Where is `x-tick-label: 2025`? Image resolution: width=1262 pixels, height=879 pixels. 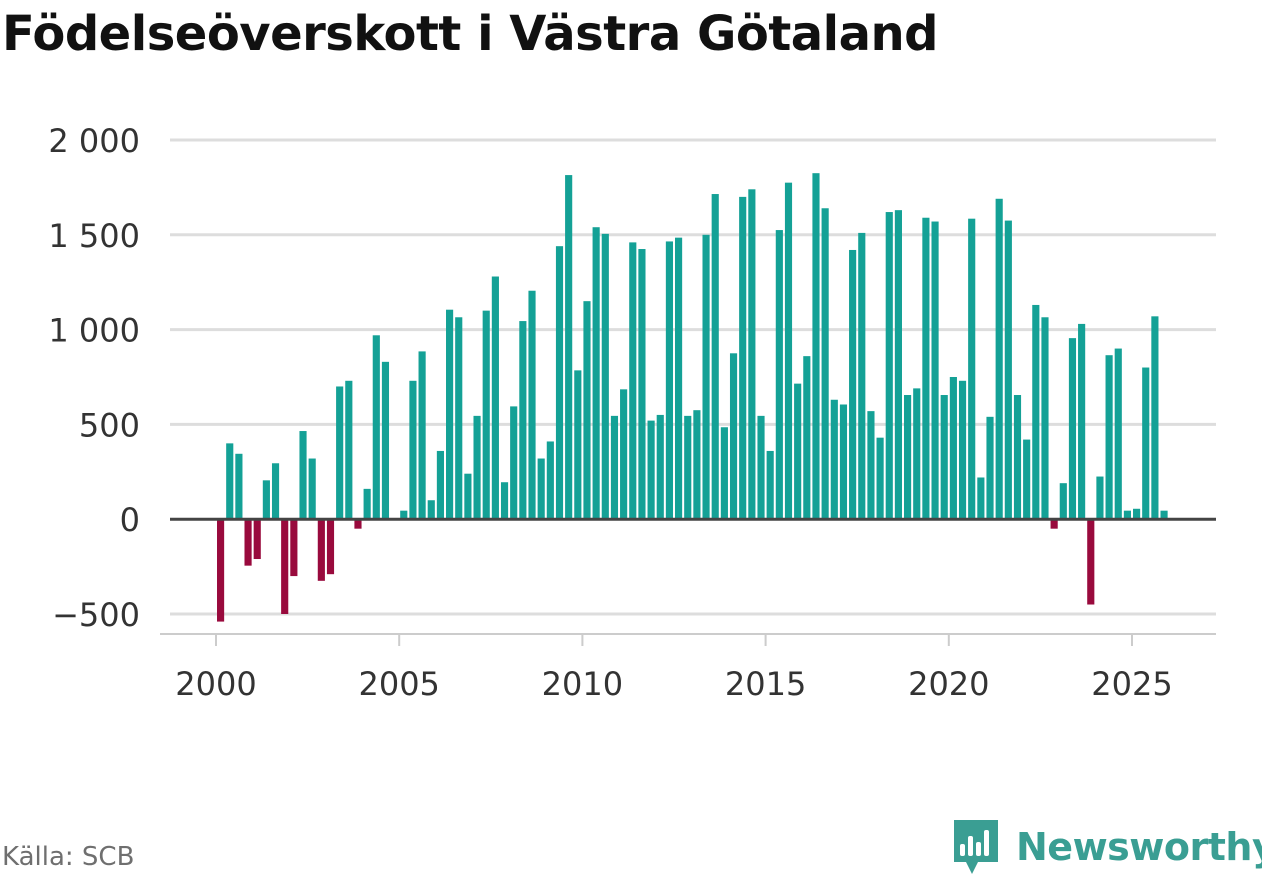 x-tick-label: 2025 is located at coordinates (1131, 684).